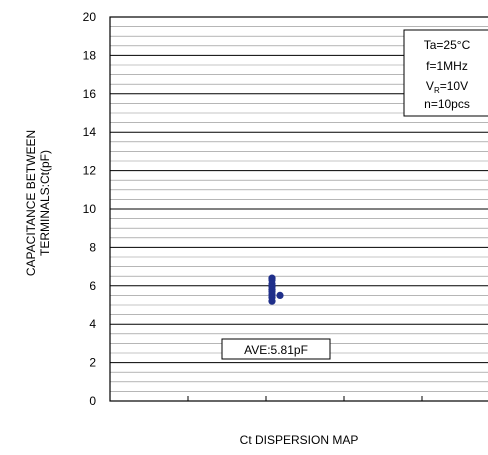  What do you see at coordinates (92, 363) in the screenshot?
I see `y-tick-label: 2` at bounding box center [92, 363].